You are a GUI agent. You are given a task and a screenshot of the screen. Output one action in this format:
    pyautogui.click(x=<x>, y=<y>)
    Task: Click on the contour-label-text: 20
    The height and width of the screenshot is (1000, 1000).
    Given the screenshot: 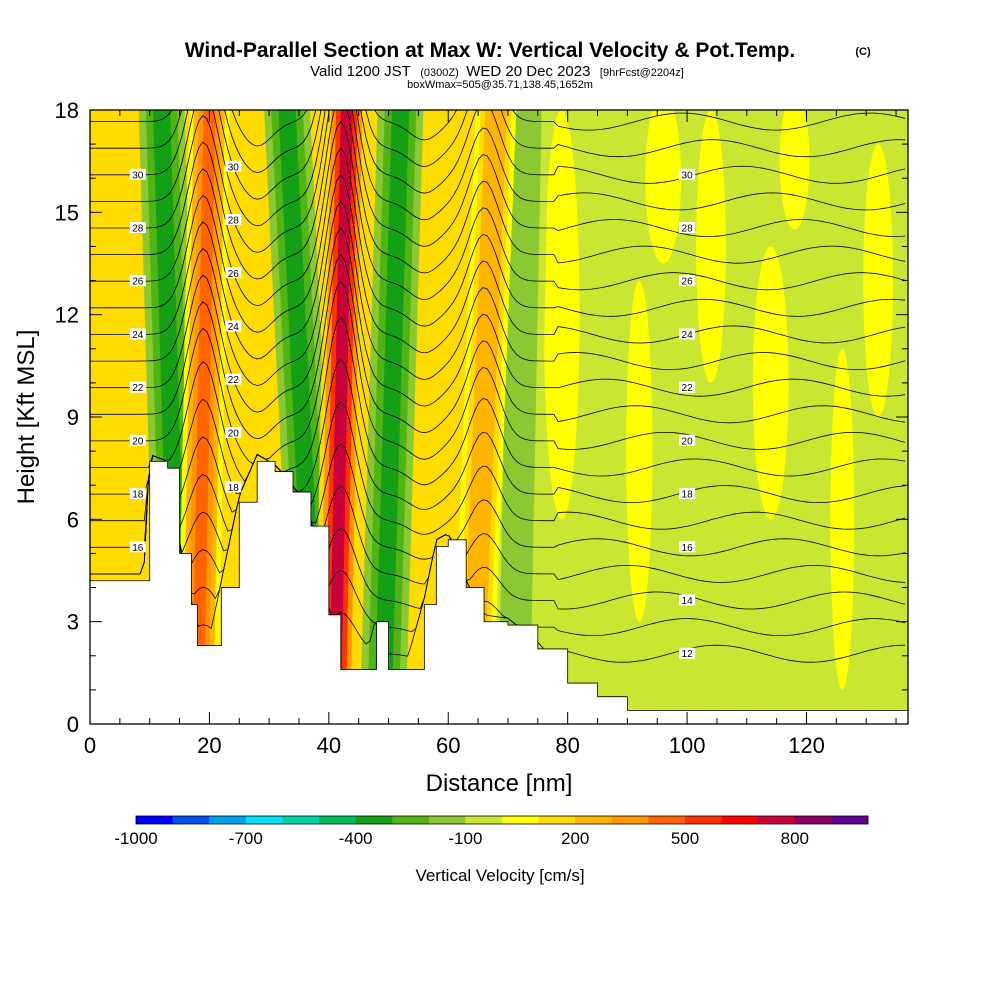 What is the action you would take?
    pyautogui.click(x=234, y=433)
    